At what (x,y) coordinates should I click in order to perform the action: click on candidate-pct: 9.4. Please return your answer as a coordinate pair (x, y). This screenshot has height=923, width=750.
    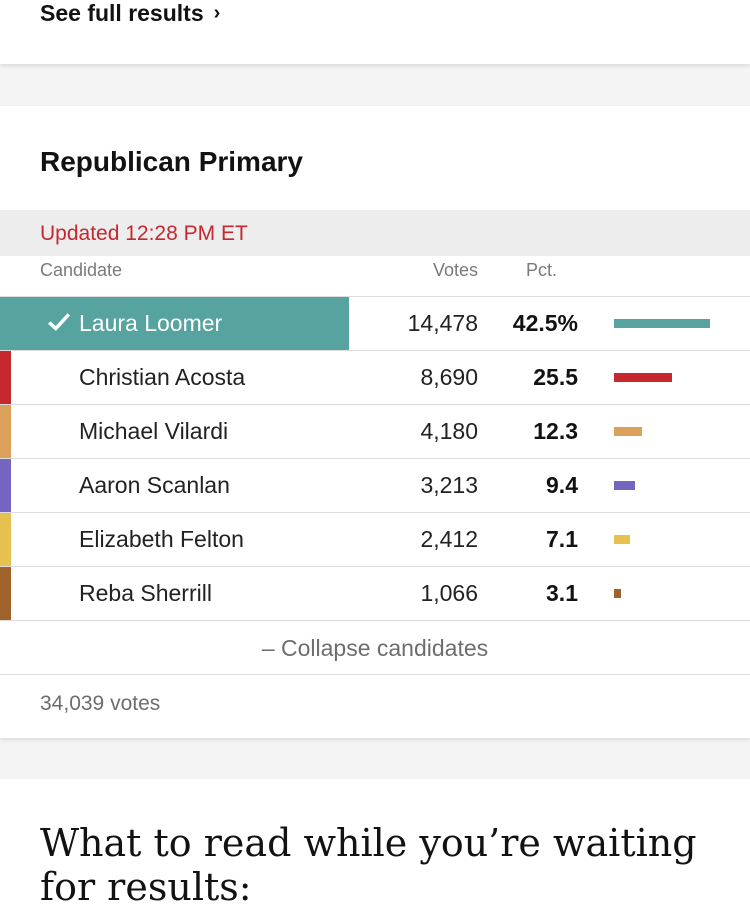
    Looking at the image, I should click on (562, 485).